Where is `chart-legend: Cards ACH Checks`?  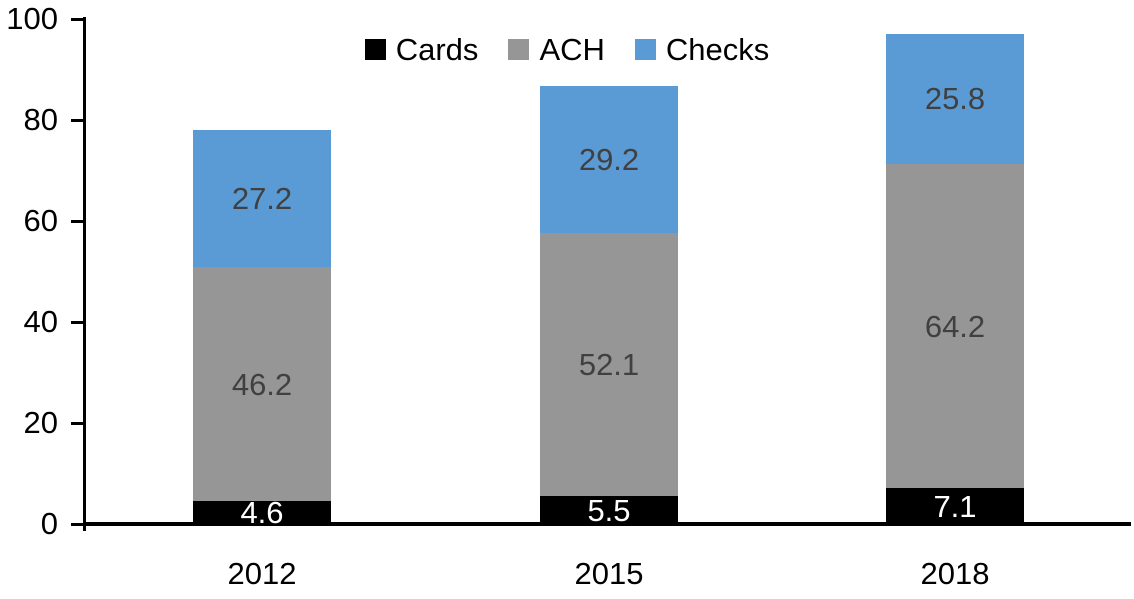
chart-legend: Cards ACH Checks is located at coordinates (567, 49).